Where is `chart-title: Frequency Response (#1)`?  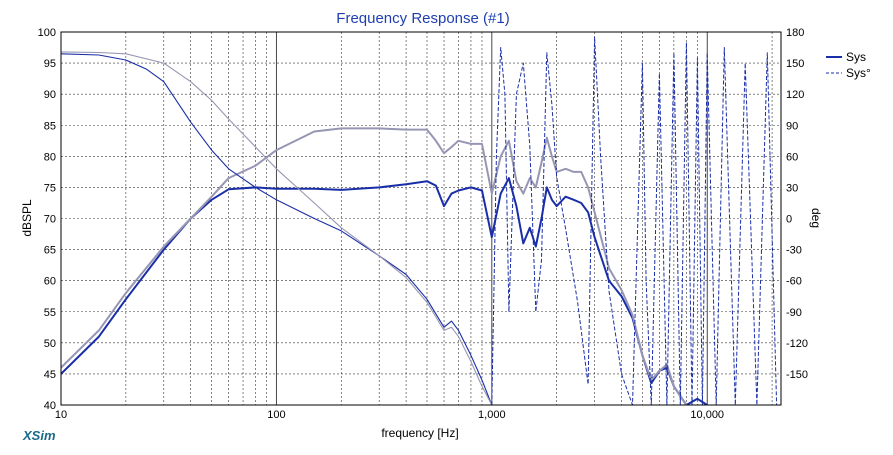
chart-title: Frequency Response (#1) is located at coordinates (422, 18).